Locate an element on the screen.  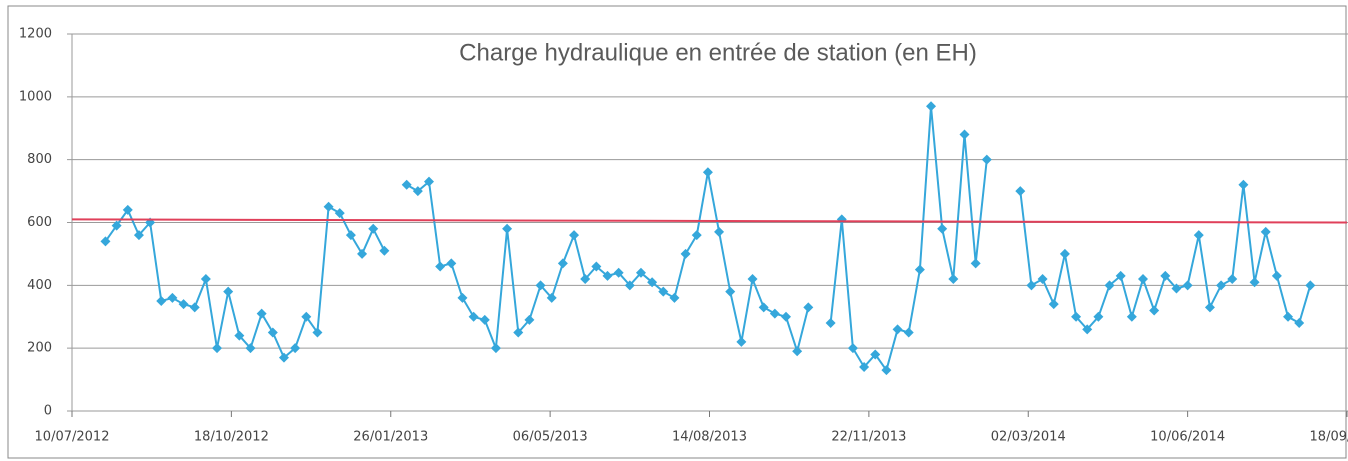
x-tick-label: 22/11/2013 is located at coordinates (868, 437).